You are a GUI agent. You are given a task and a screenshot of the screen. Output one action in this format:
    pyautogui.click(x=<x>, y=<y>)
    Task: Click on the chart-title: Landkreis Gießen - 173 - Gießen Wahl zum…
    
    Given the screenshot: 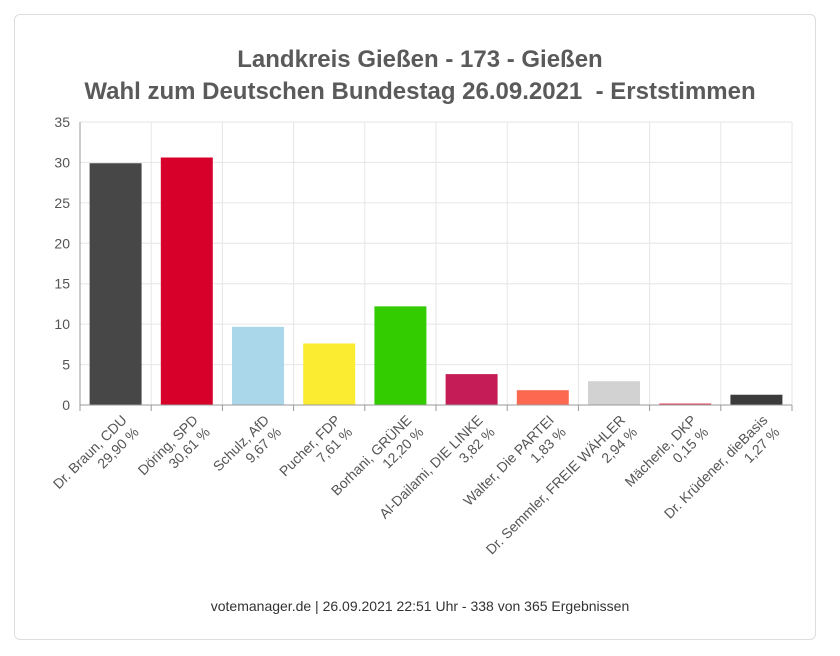 What is the action you would take?
    pyautogui.click(x=420, y=76)
    